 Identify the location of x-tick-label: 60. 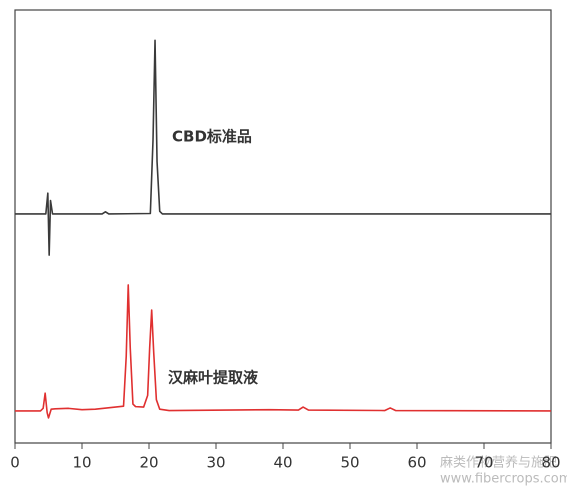
(416, 463).